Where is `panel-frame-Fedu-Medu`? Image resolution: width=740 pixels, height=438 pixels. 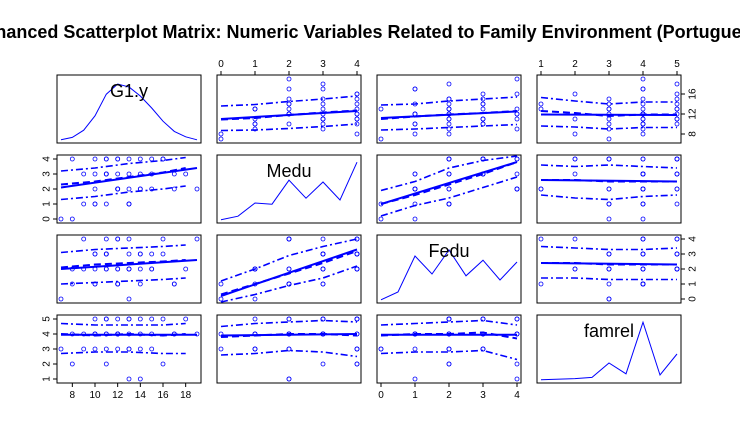
panel-frame-Fedu-Medu is located at coordinates (289, 269).